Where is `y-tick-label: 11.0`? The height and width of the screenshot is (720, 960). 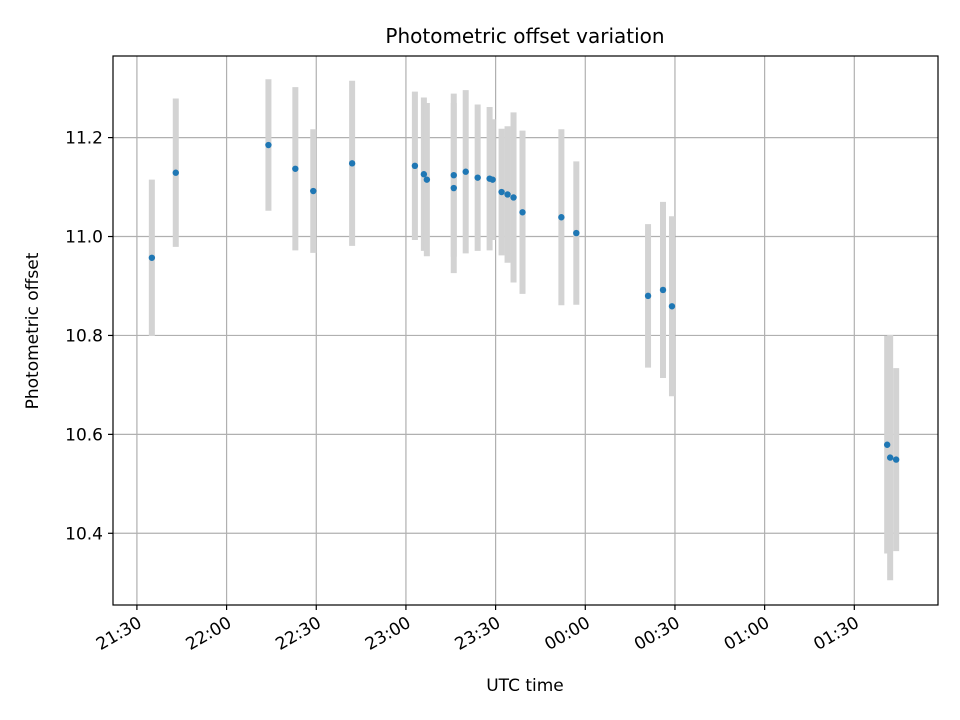
y-tick-label: 11.0 is located at coordinates (84, 238).